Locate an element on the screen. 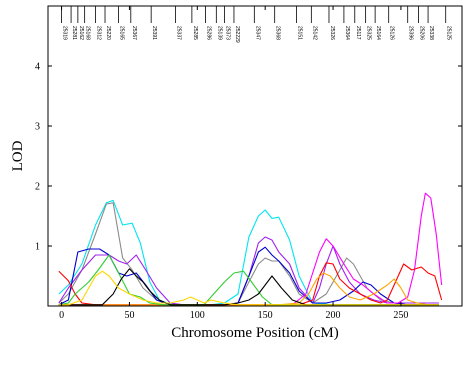 The image size is (470, 367). x-tick-label: 250 is located at coordinates (400, 315).